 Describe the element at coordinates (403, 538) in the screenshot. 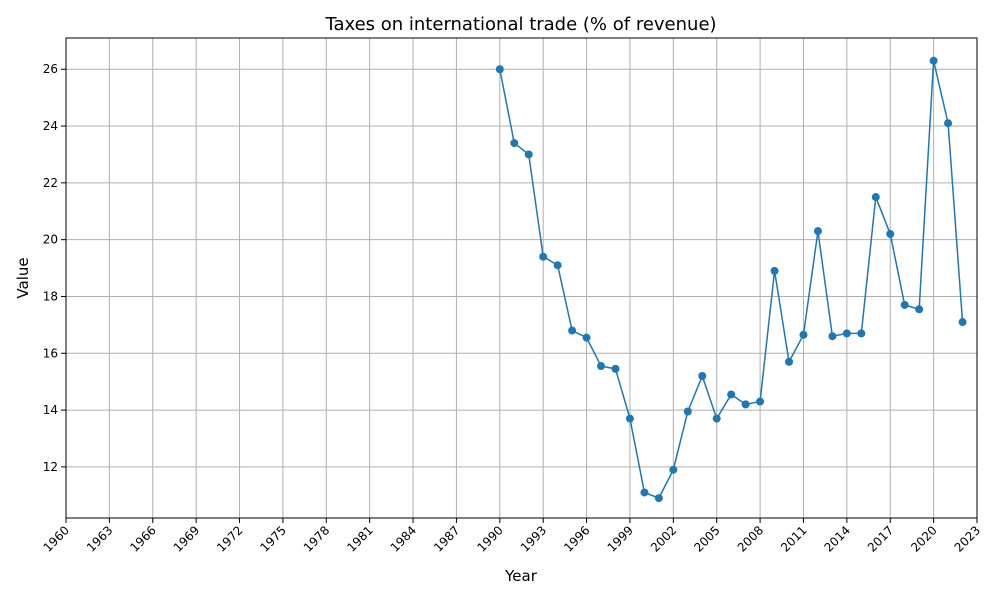

I see `x-tick-label: 1984` at that location.